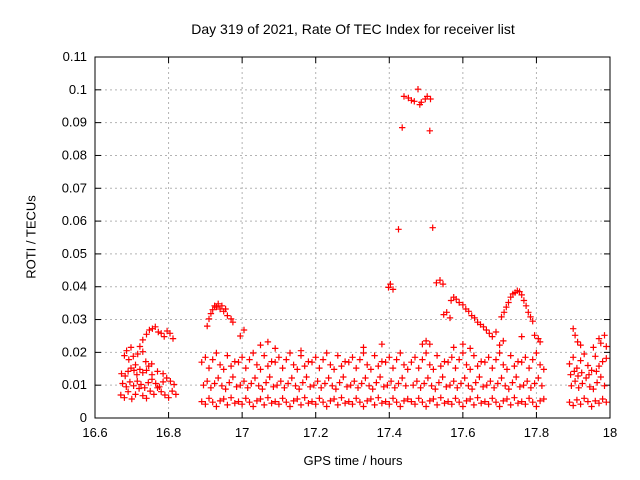  Describe the element at coordinates (74, 122) in the screenshot. I see `svg-text: 0.09` at that location.